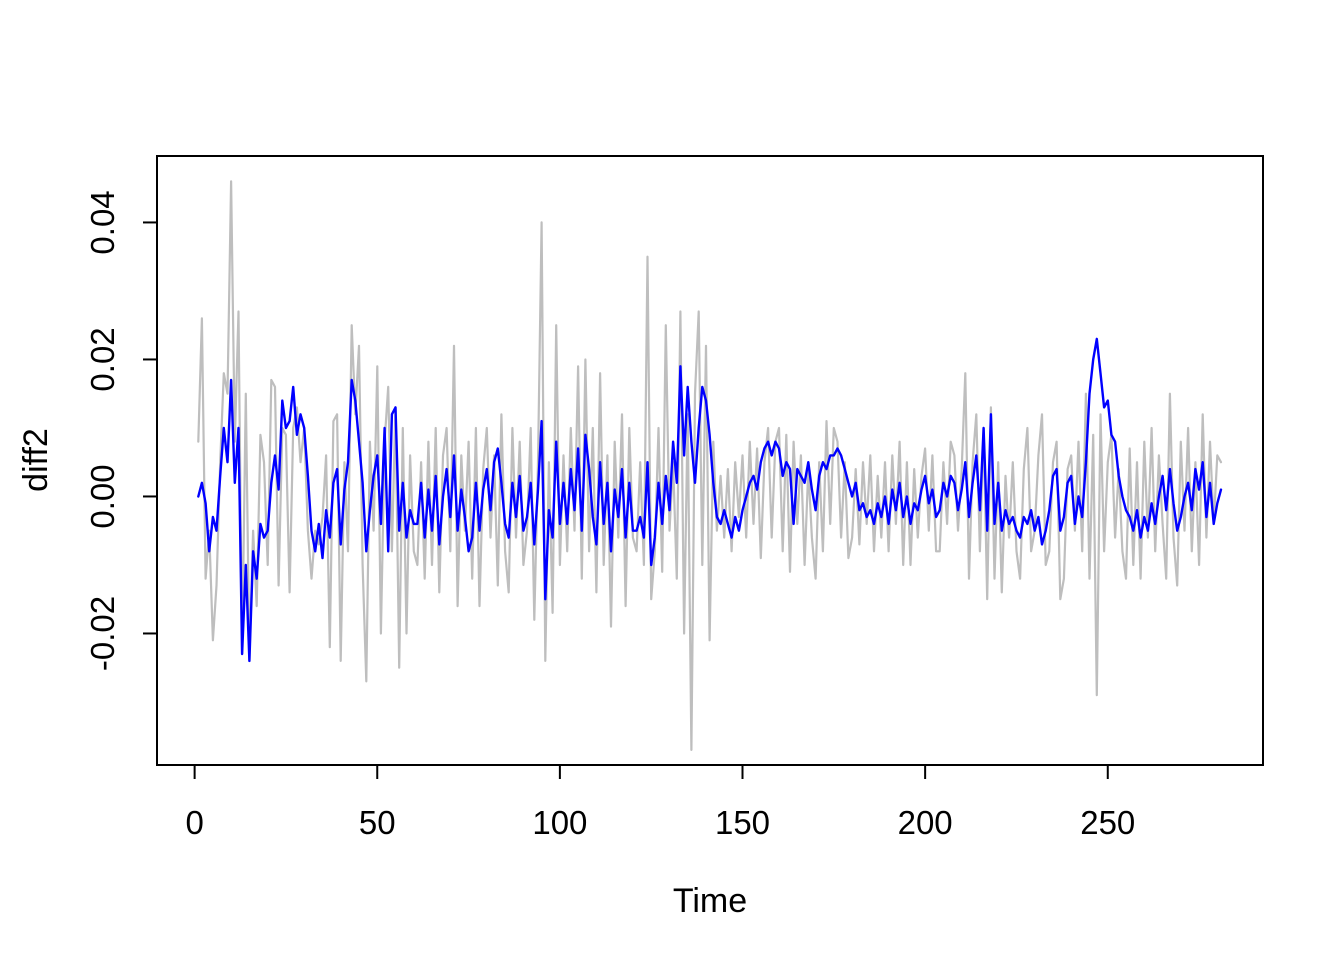  I want to click on x-tick-label: 150, so click(742, 822).